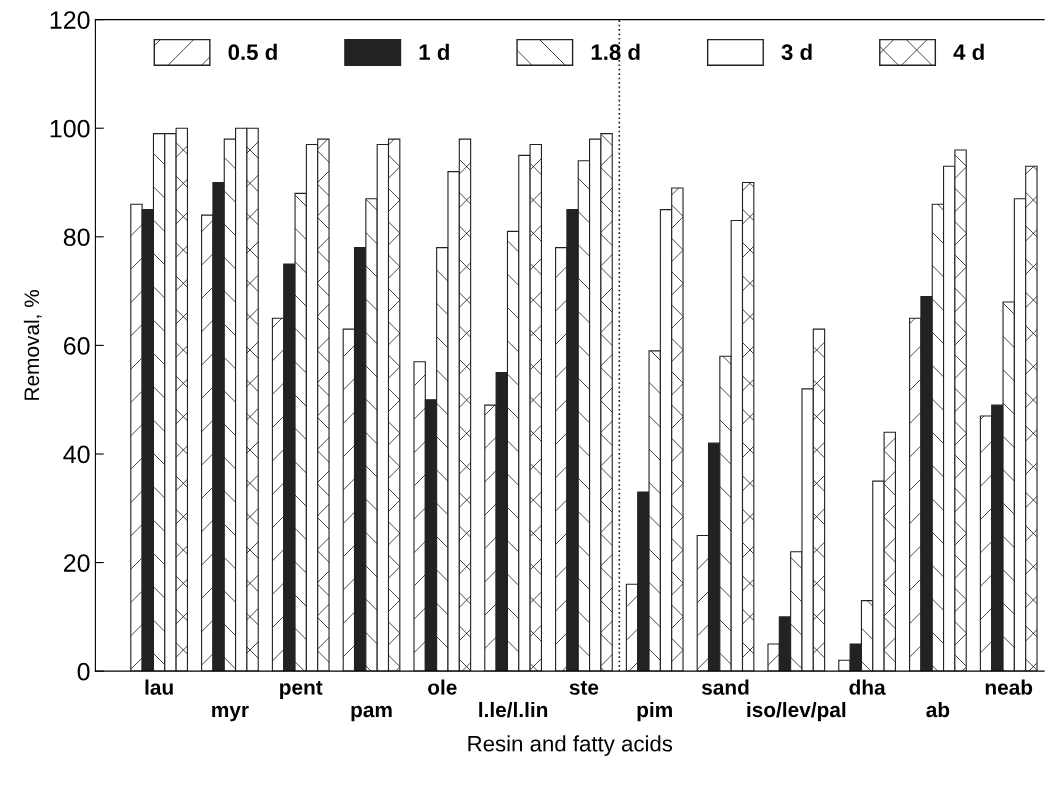 This screenshot has width=1060, height=785. I want to click on legend-label: 0.5 d, so click(252, 52).